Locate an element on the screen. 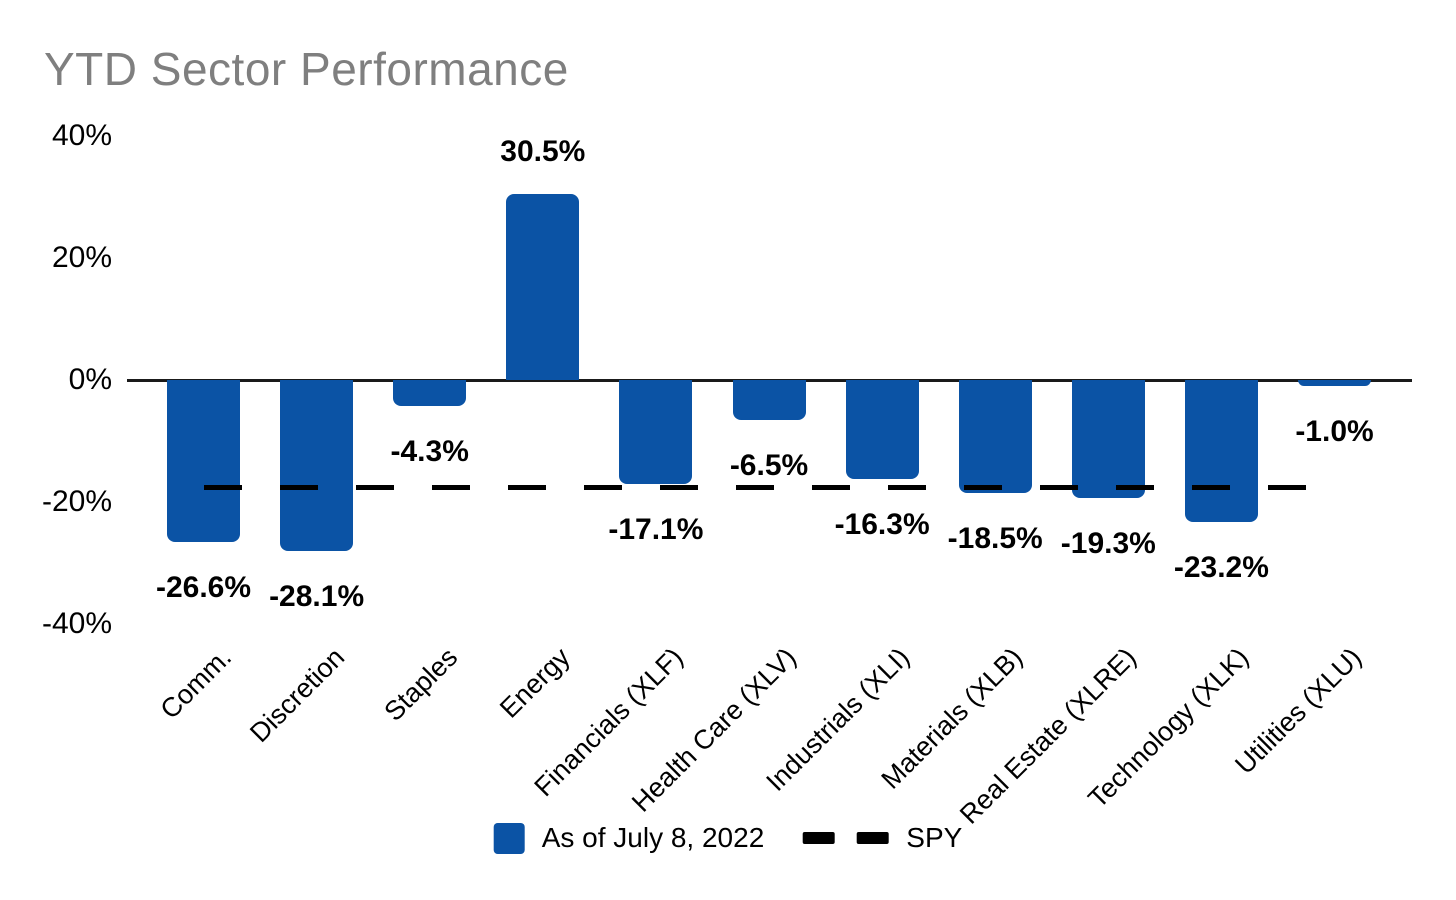  legend: As of July 8, 2022 SPY is located at coordinates (728, 838).